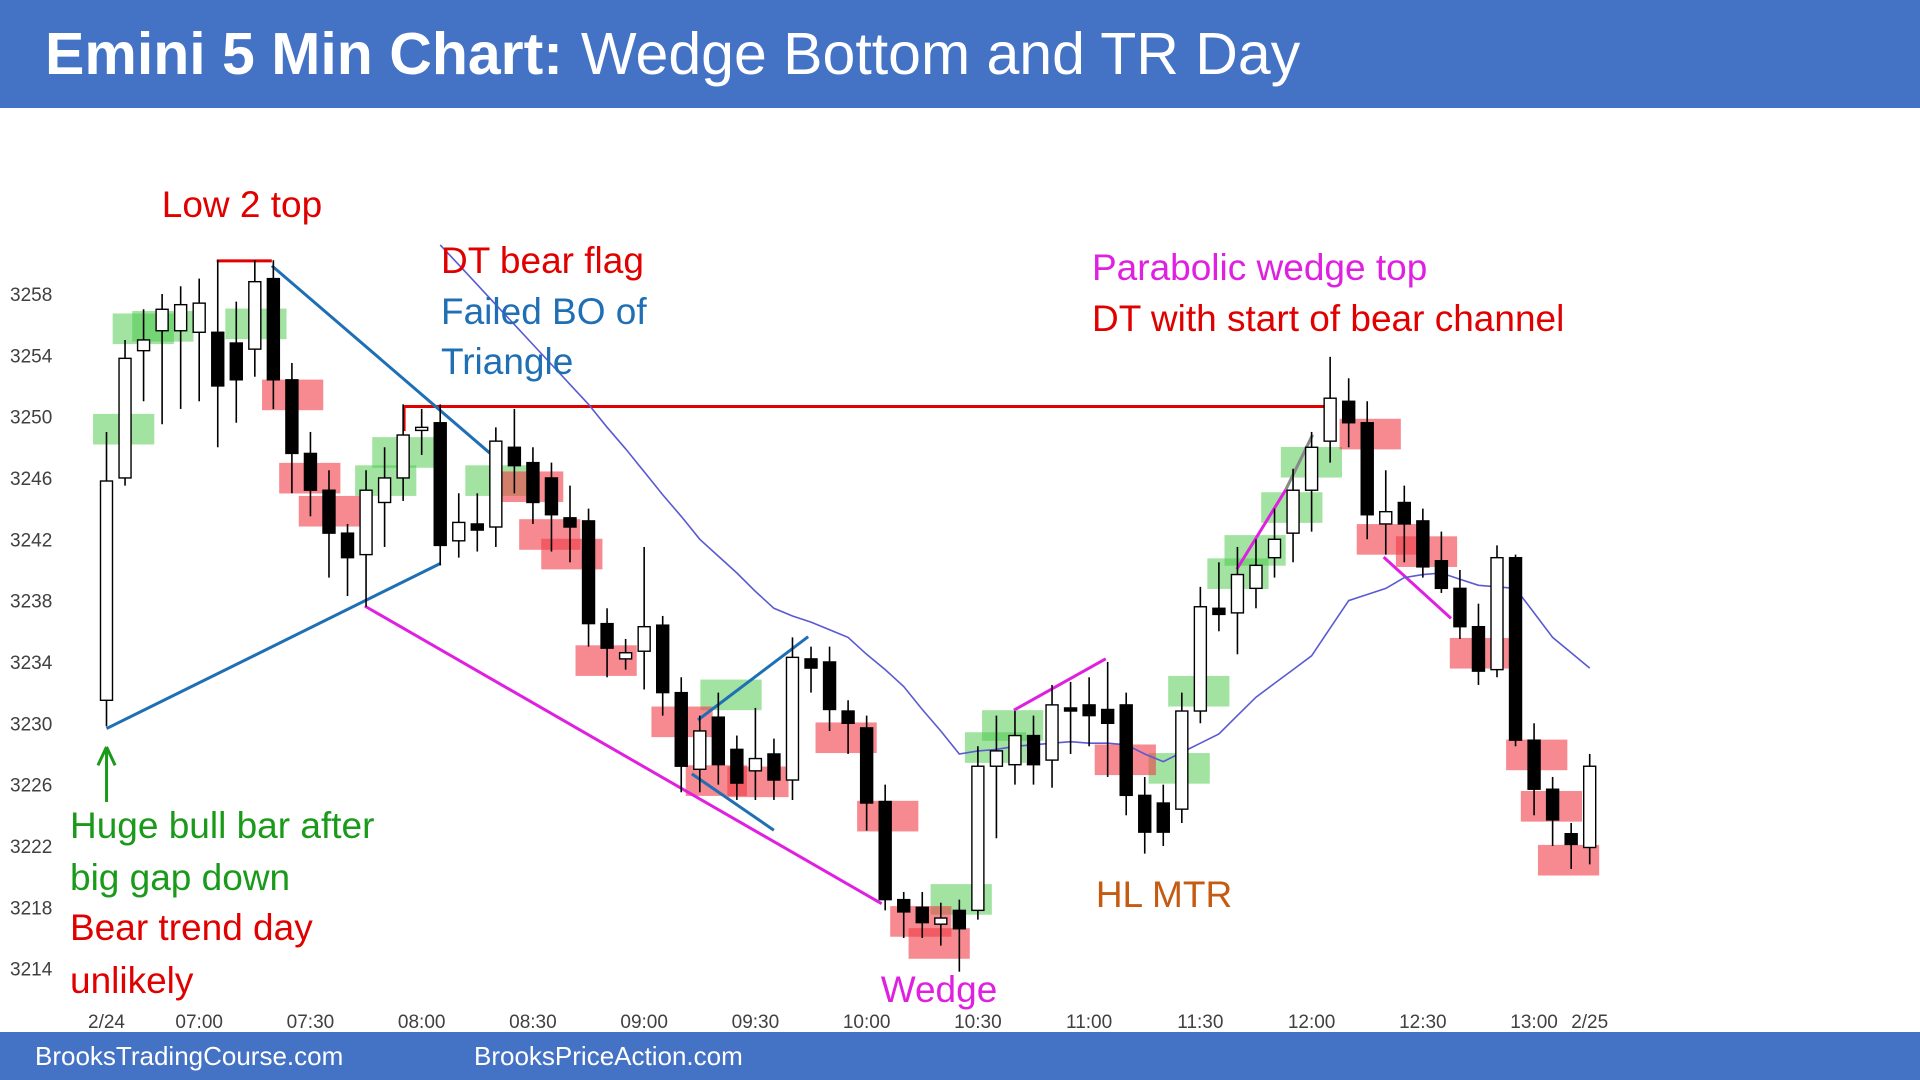 The width and height of the screenshot is (1920, 1080). What do you see at coordinates (311, 1022) in the screenshot?
I see `x-tick-label: 07:30` at bounding box center [311, 1022].